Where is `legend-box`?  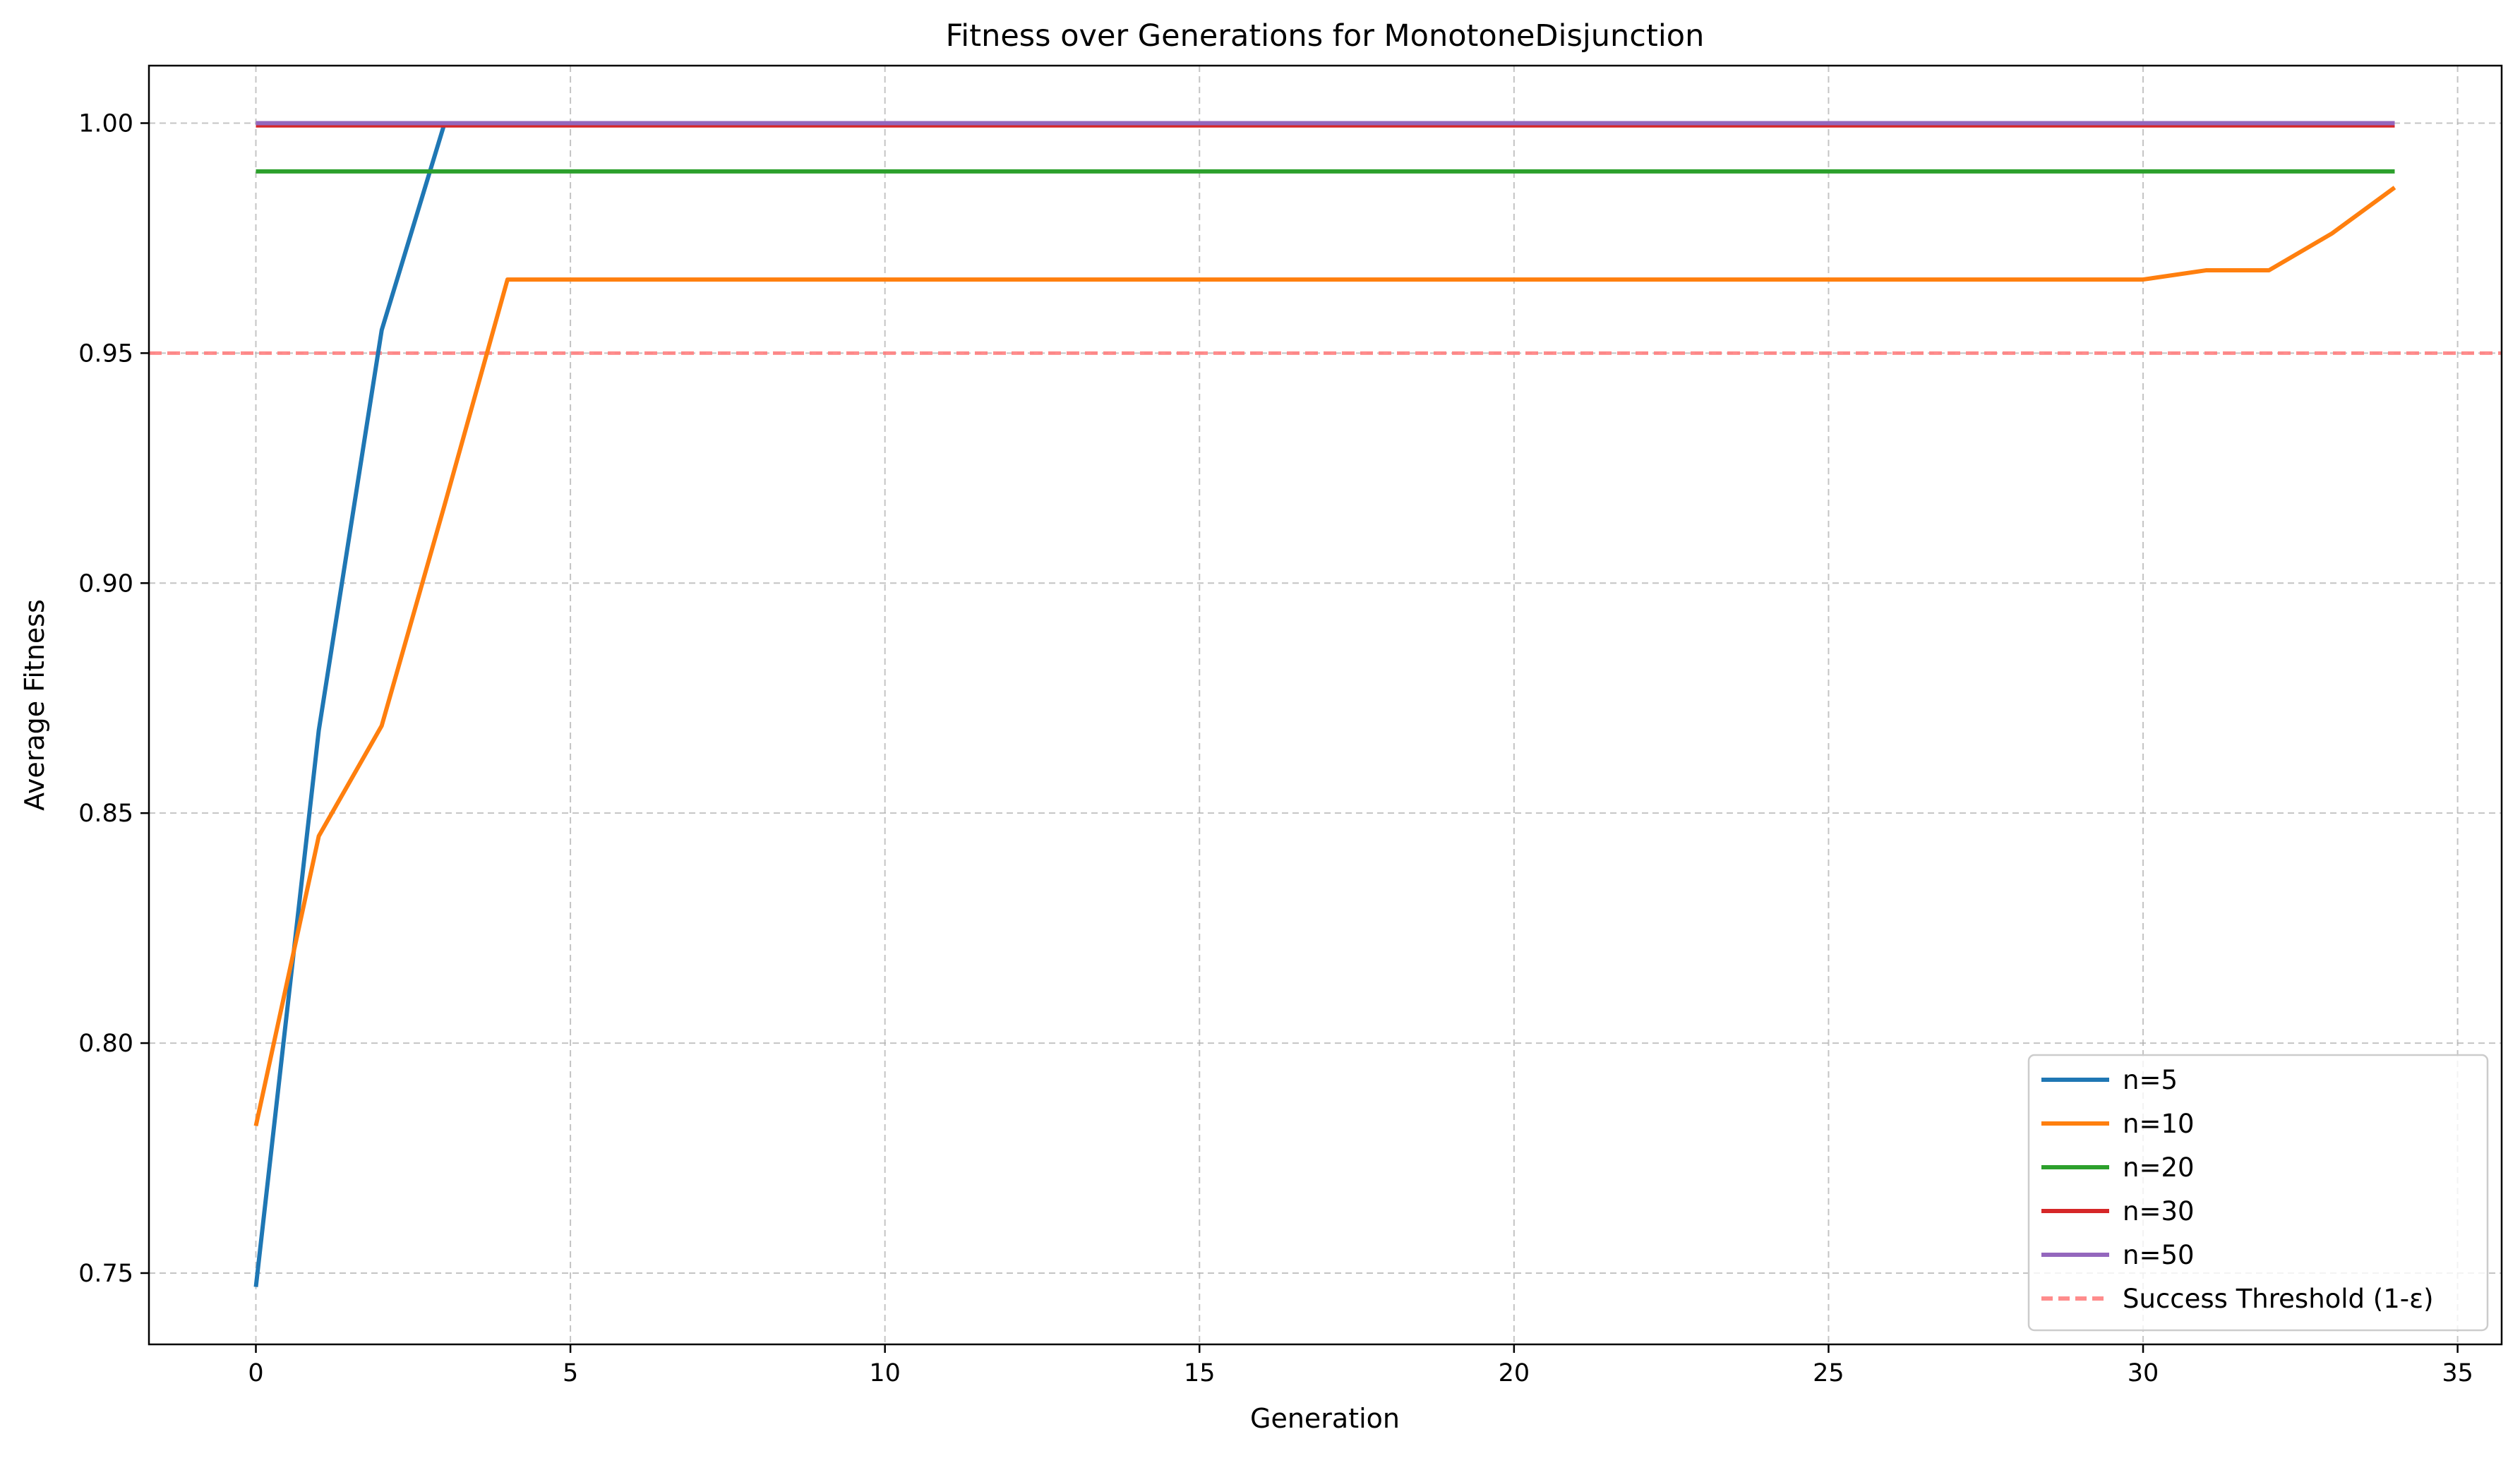 legend-box is located at coordinates (2258, 1193).